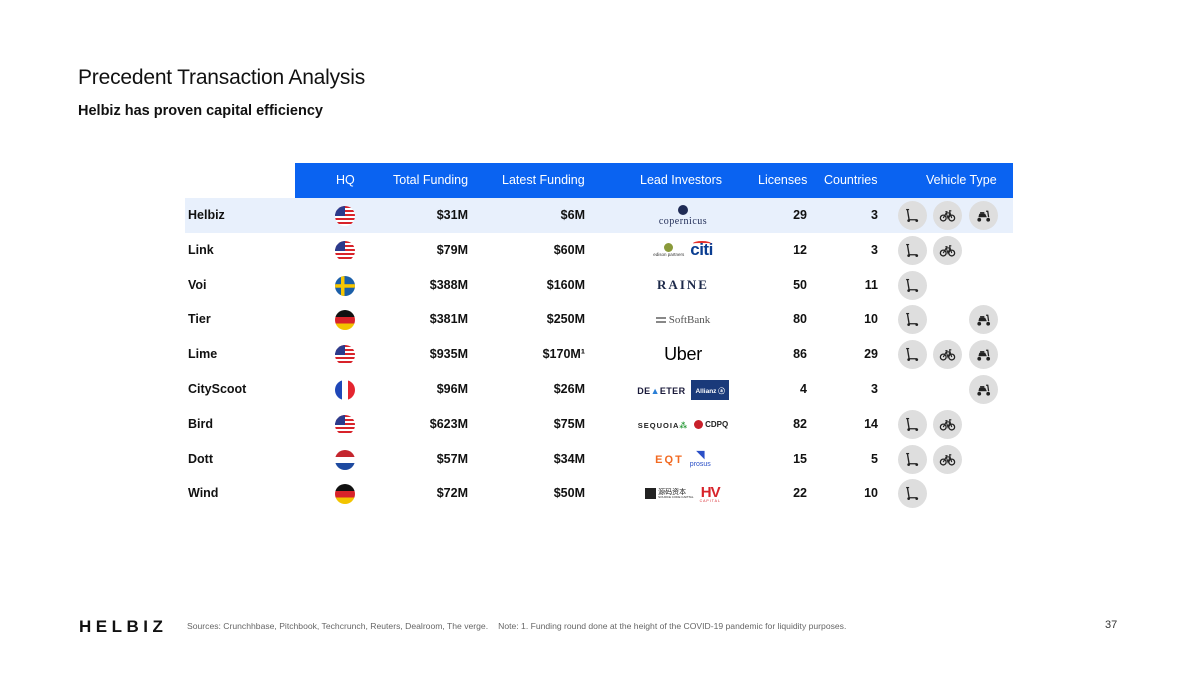  I want to click on header-licenses: Licenses, so click(783, 180).